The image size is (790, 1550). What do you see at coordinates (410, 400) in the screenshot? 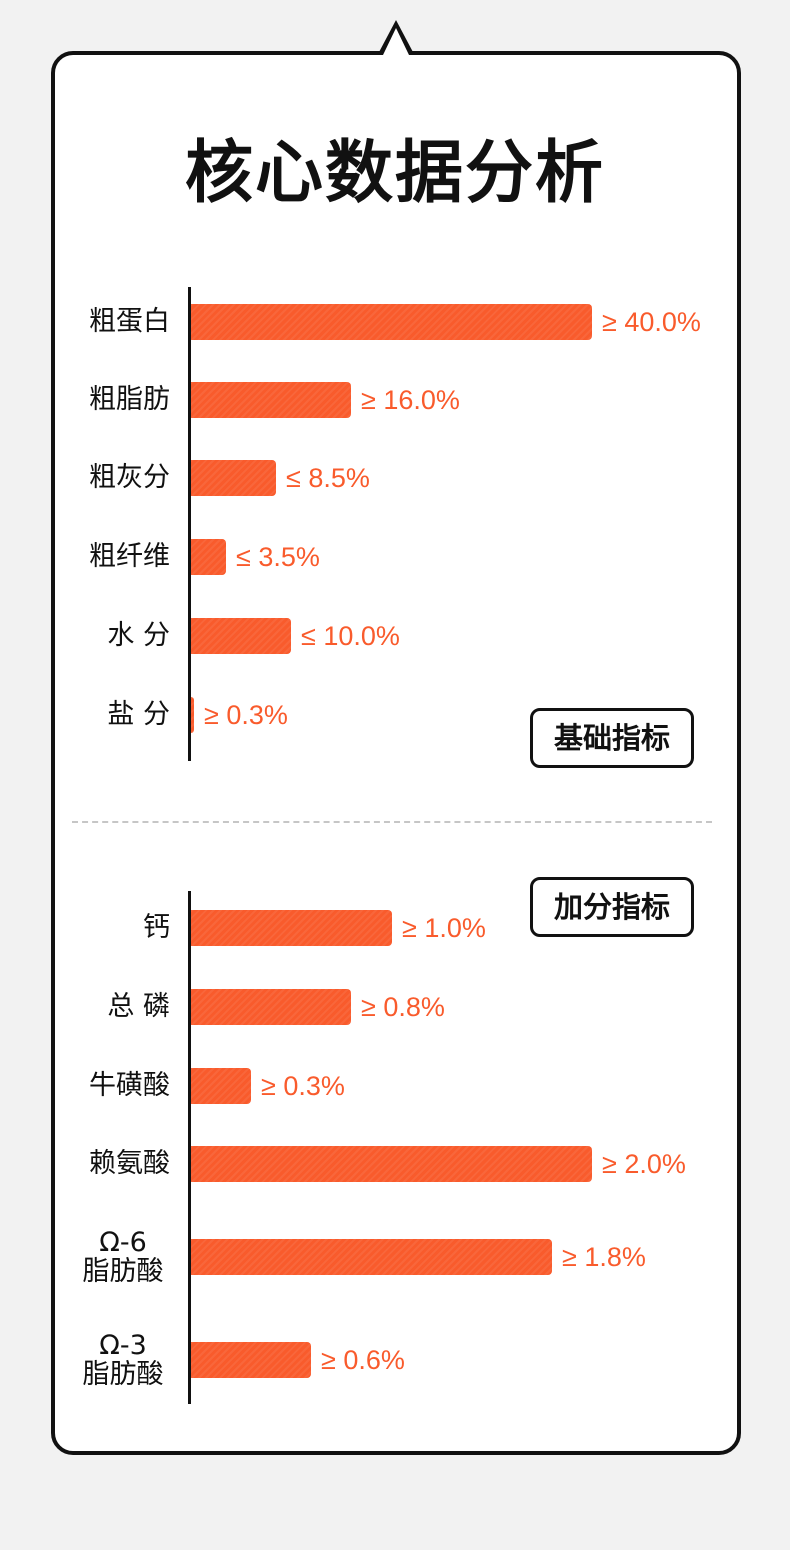
I see `value-label: ≥ 16.0%` at bounding box center [410, 400].